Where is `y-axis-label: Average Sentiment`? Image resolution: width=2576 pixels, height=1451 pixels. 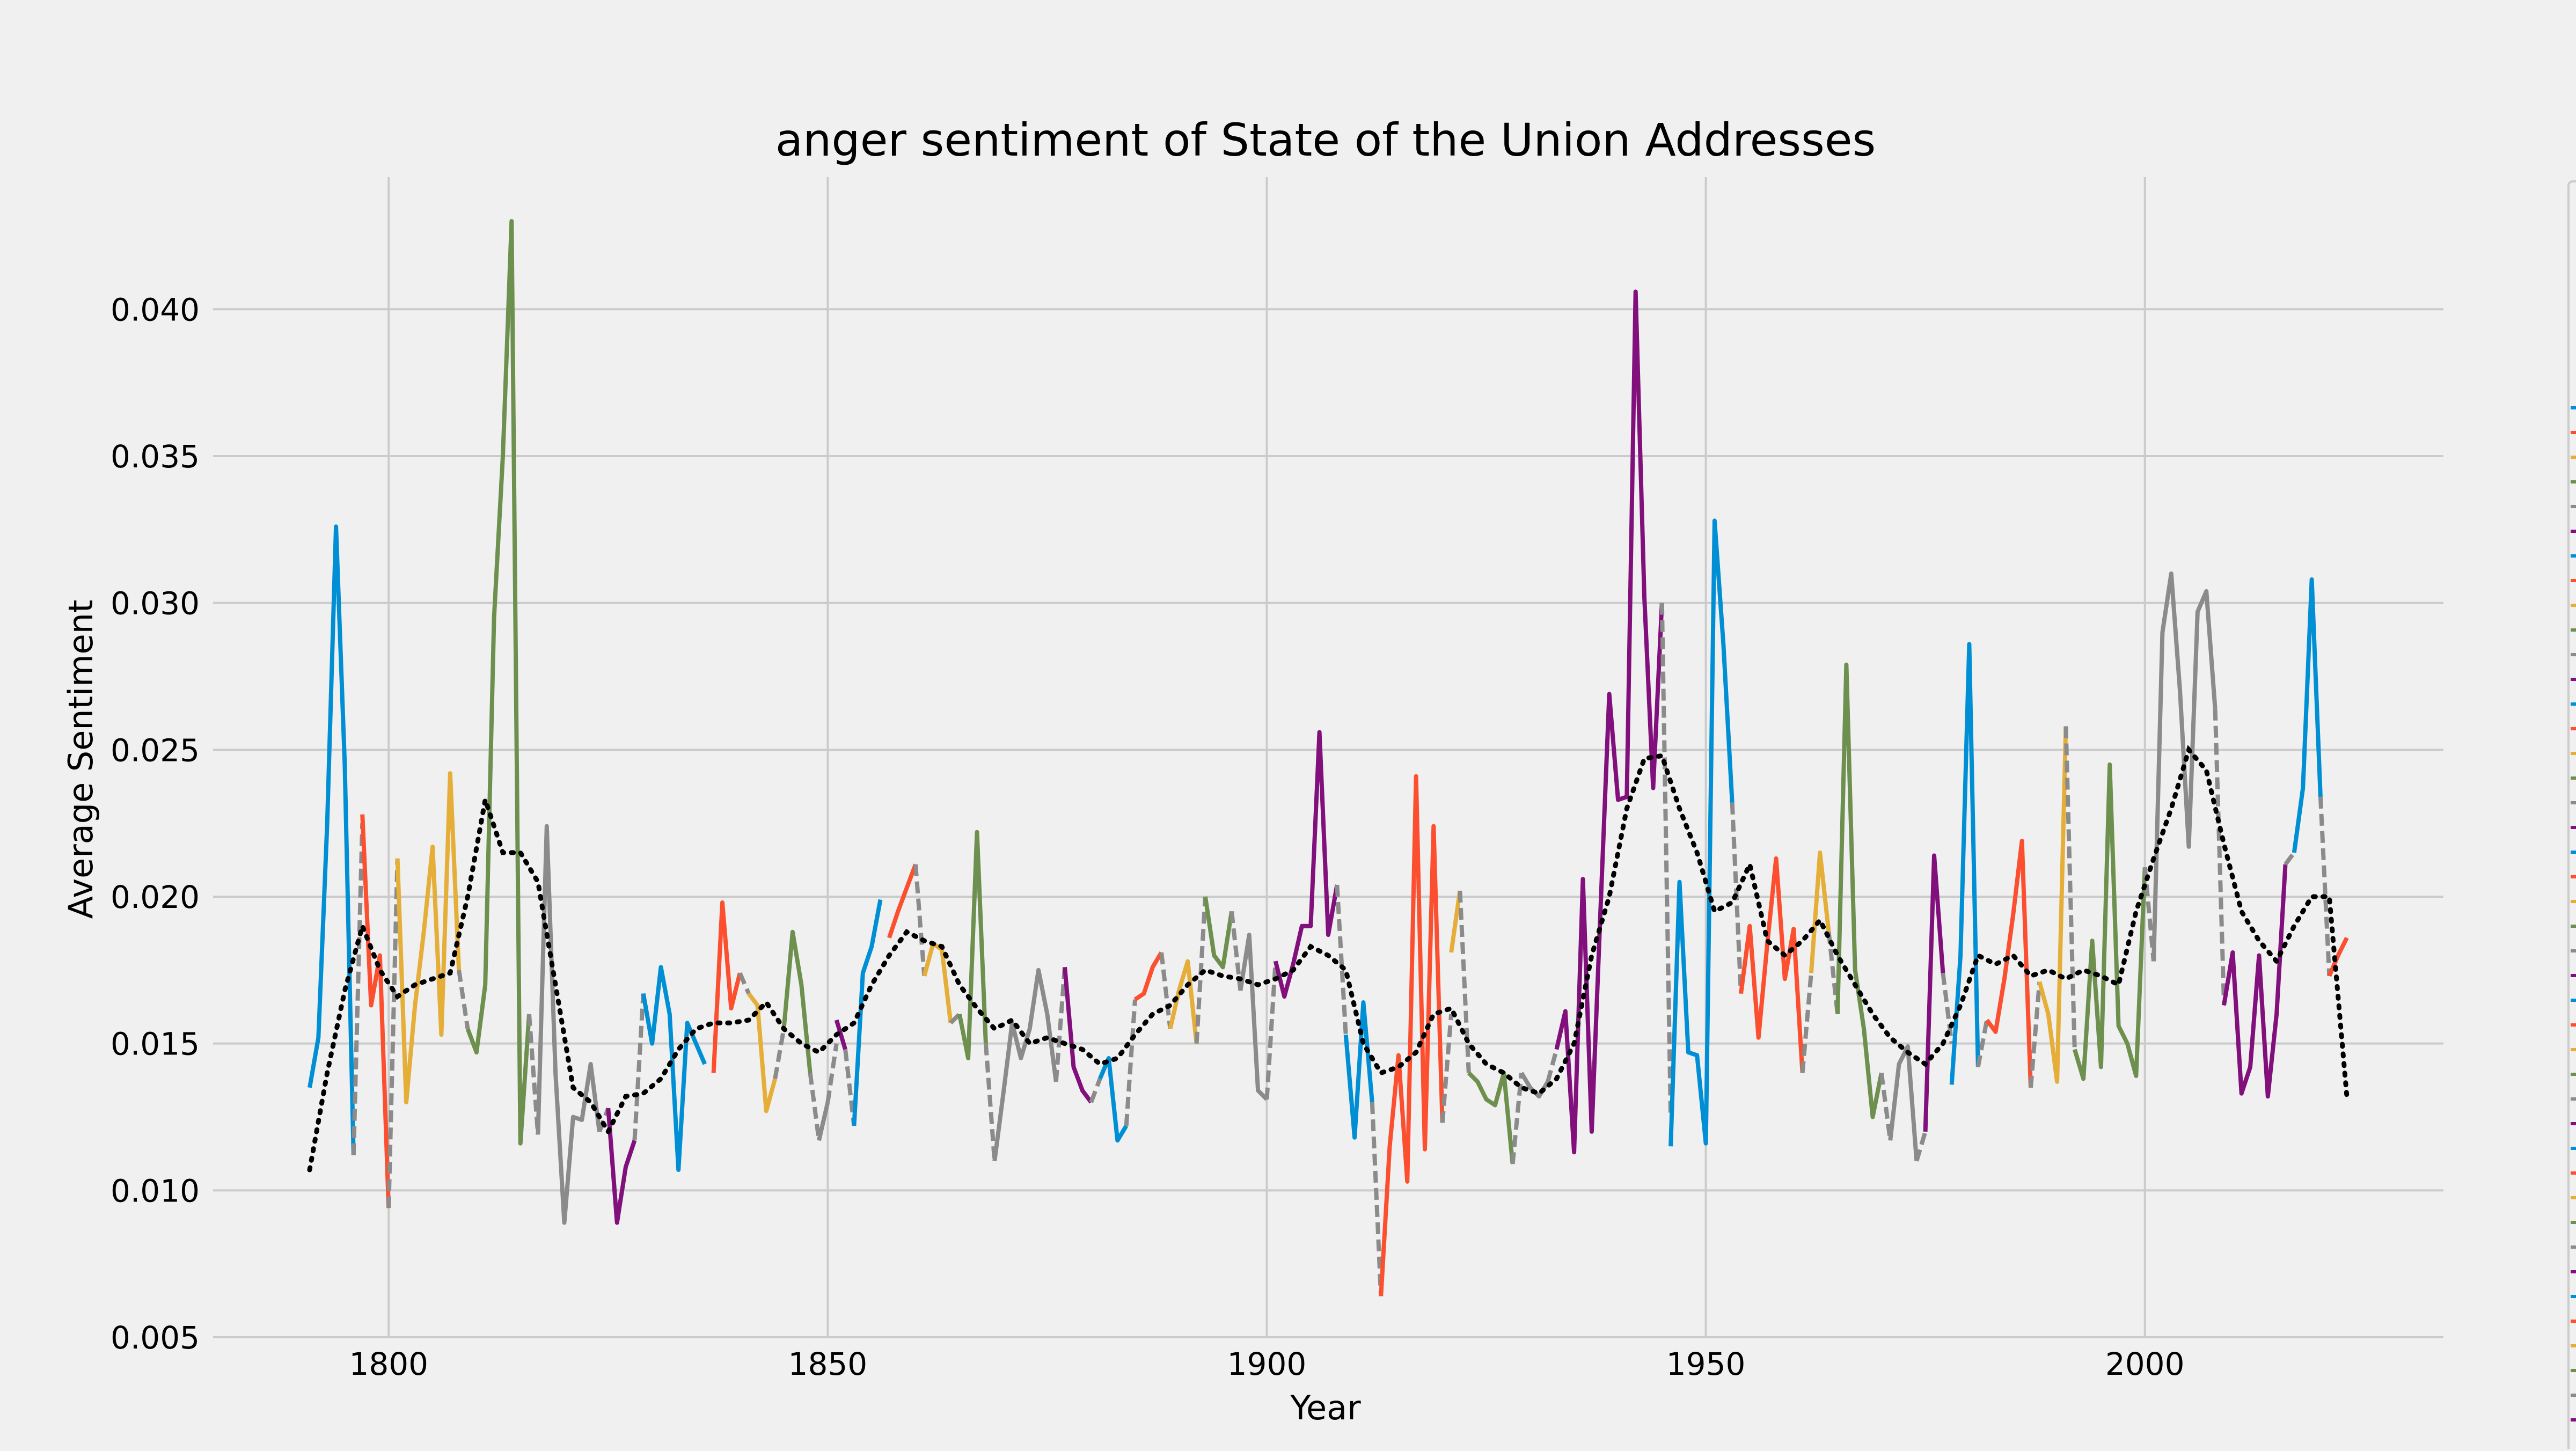
y-axis-label: Average Sentiment is located at coordinates (80, 759).